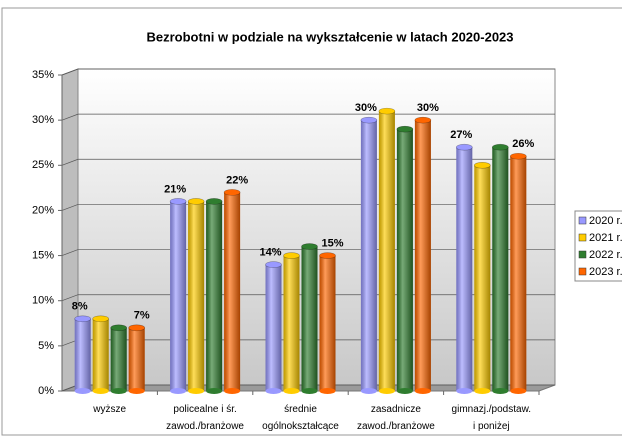 The height and width of the screenshot is (437, 622). Describe the element at coordinates (605, 272) in the screenshot. I see `legend-label: 2023 r.` at that location.